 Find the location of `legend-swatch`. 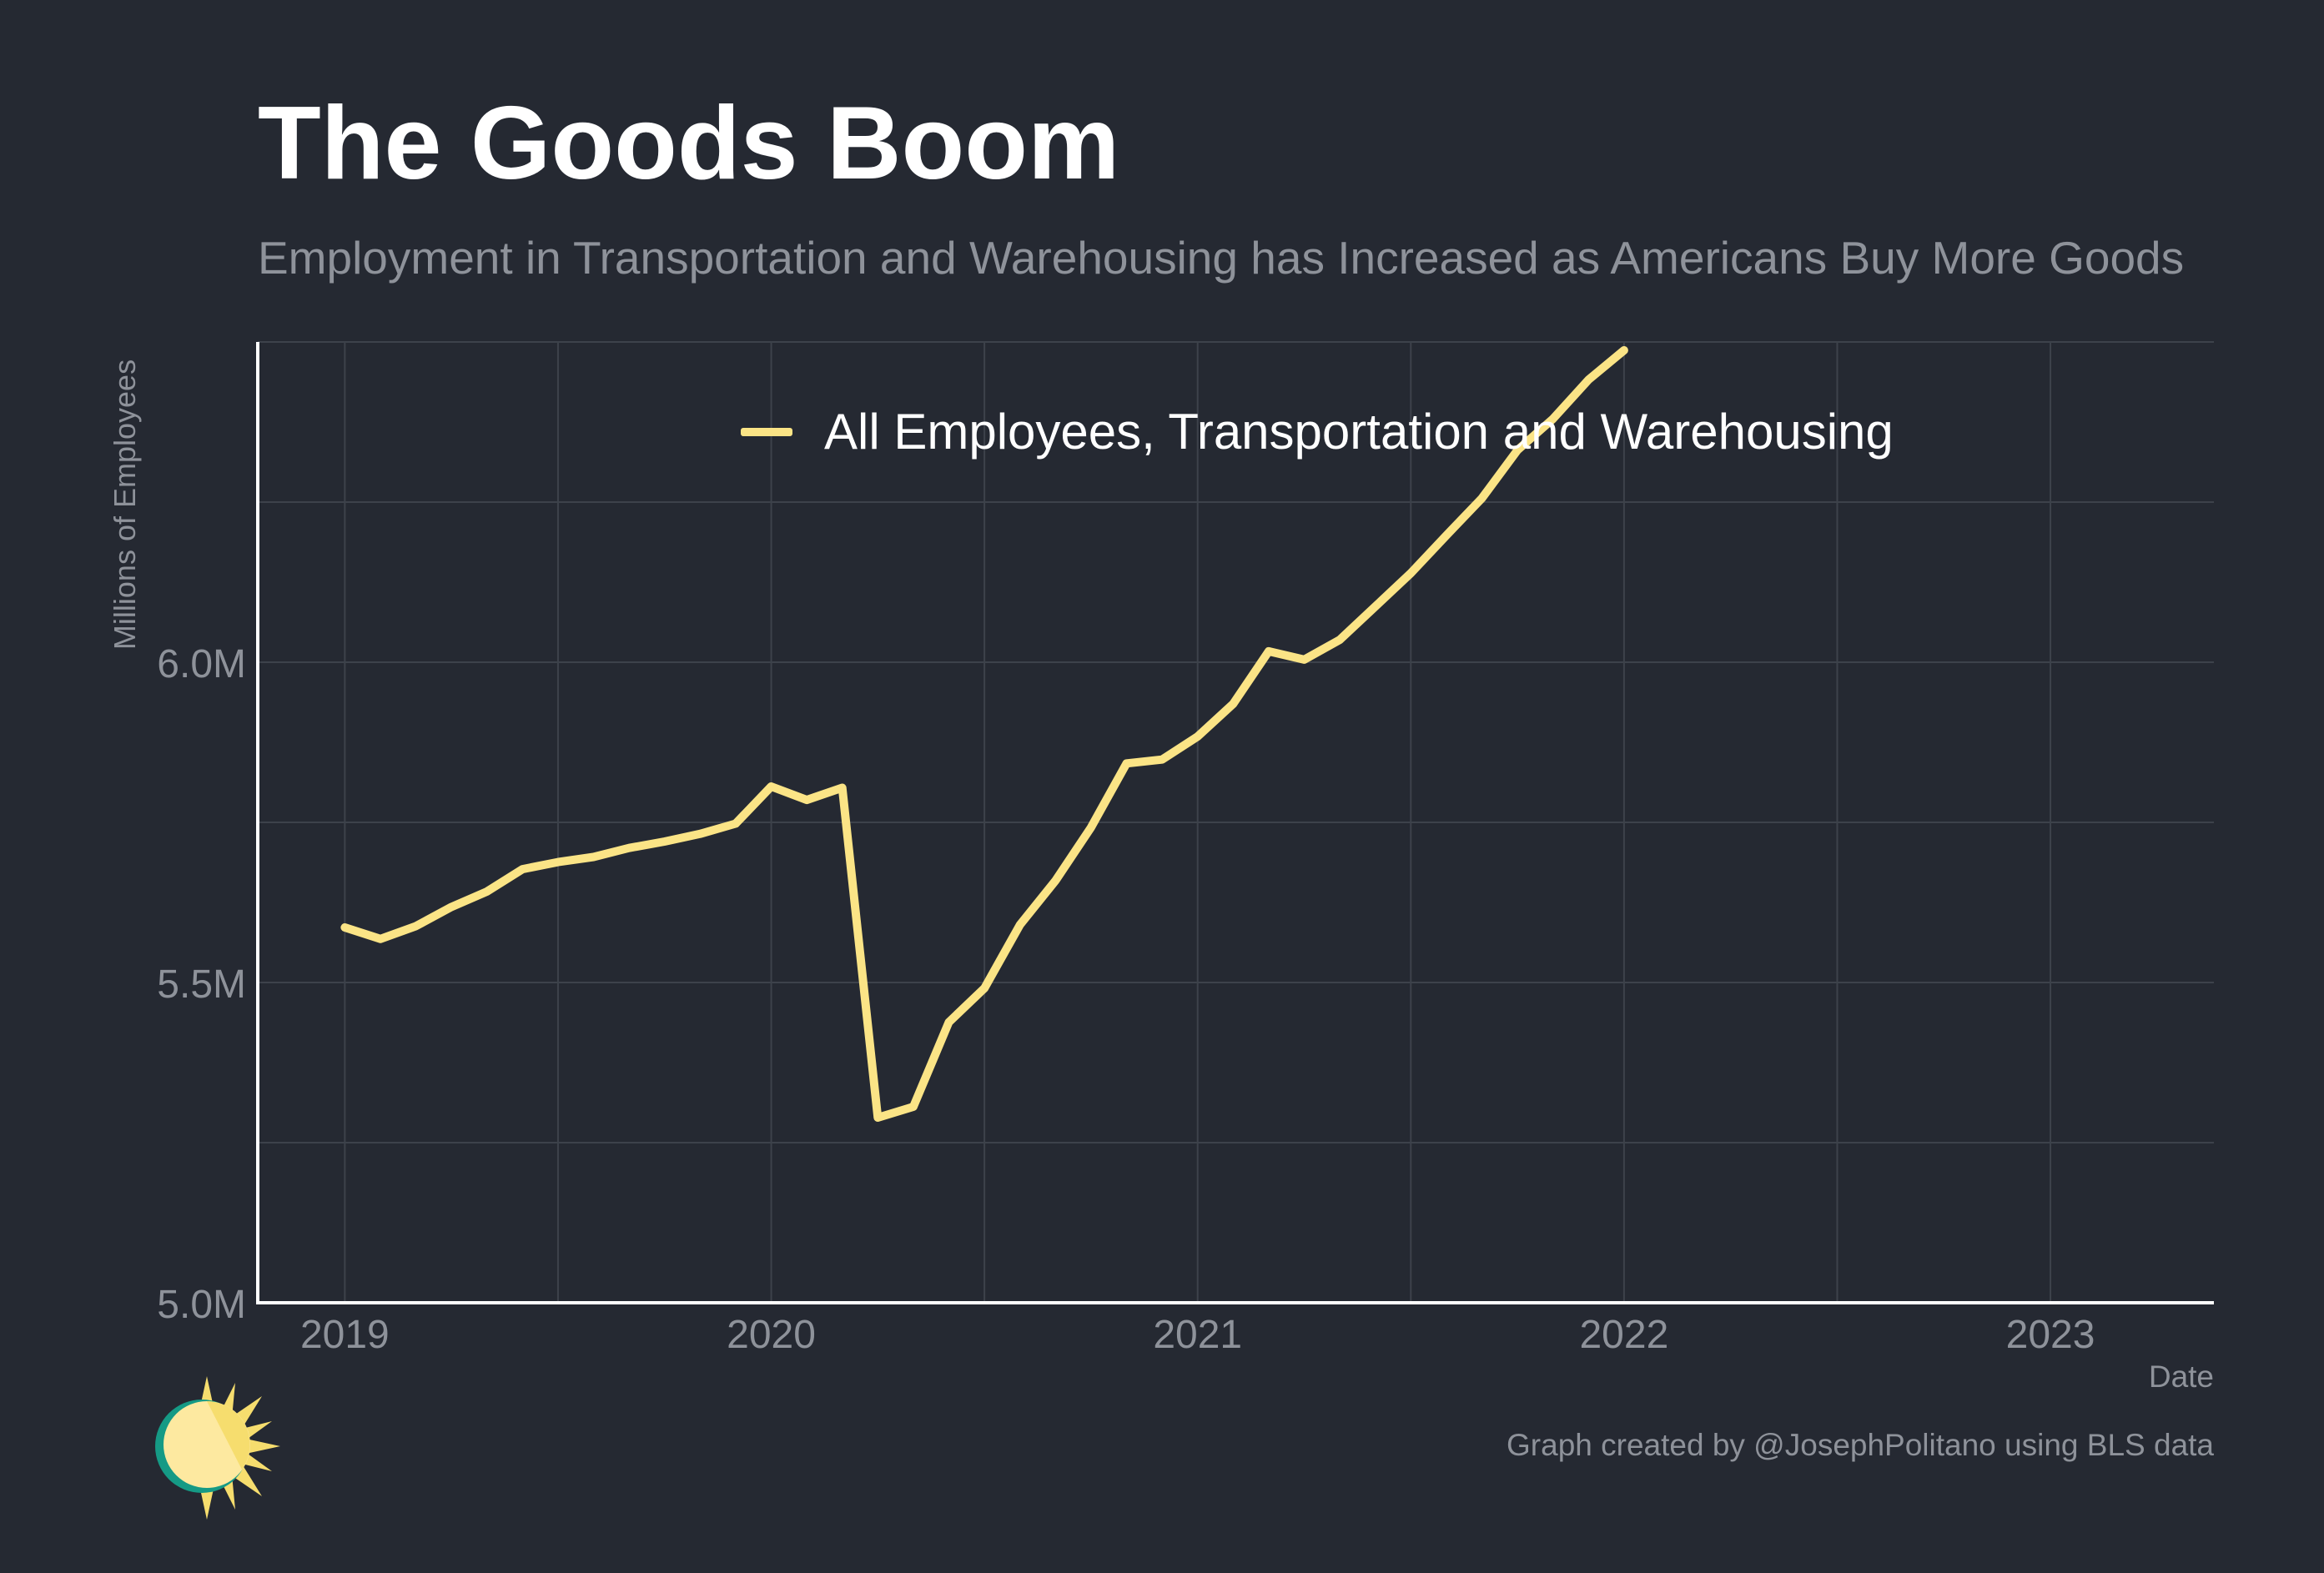

legend-swatch is located at coordinates (766, 432).